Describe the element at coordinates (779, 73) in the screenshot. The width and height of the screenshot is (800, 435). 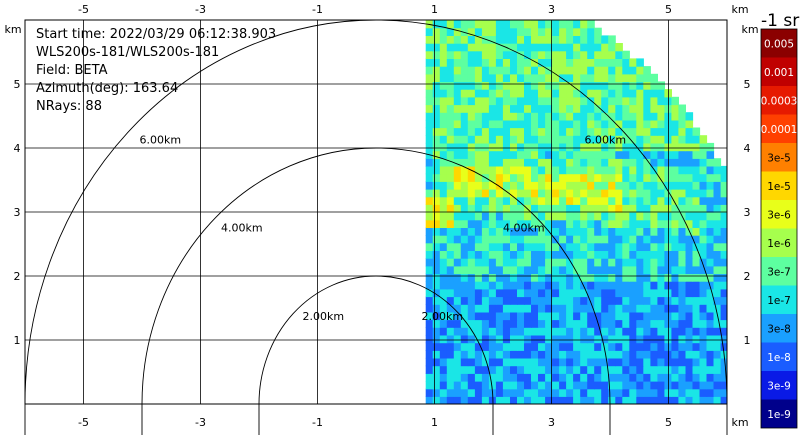
I see `colorbar-label: 0.001` at that location.